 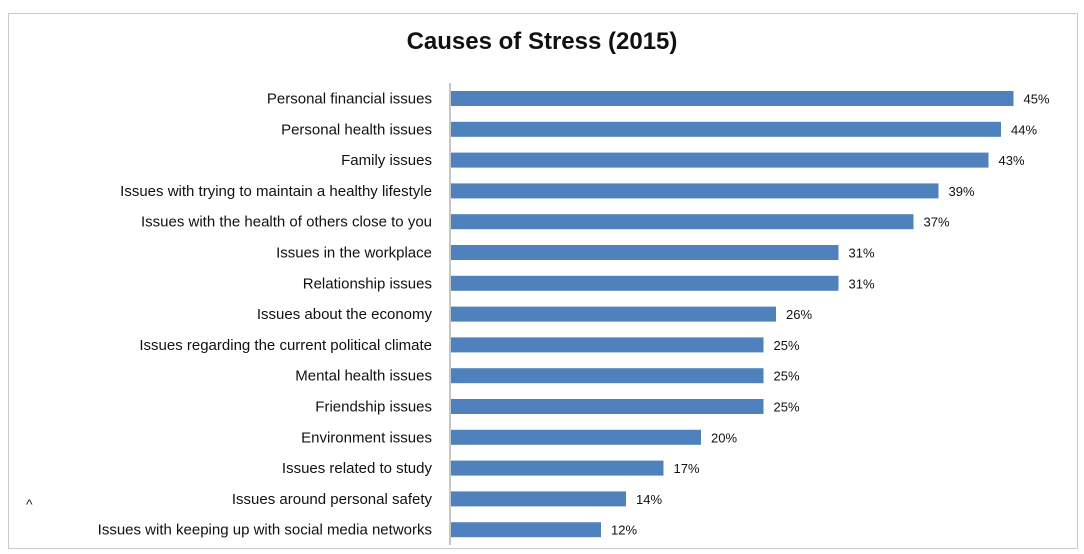 I want to click on category-label: Mental health issues, so click(x=363, y=376).